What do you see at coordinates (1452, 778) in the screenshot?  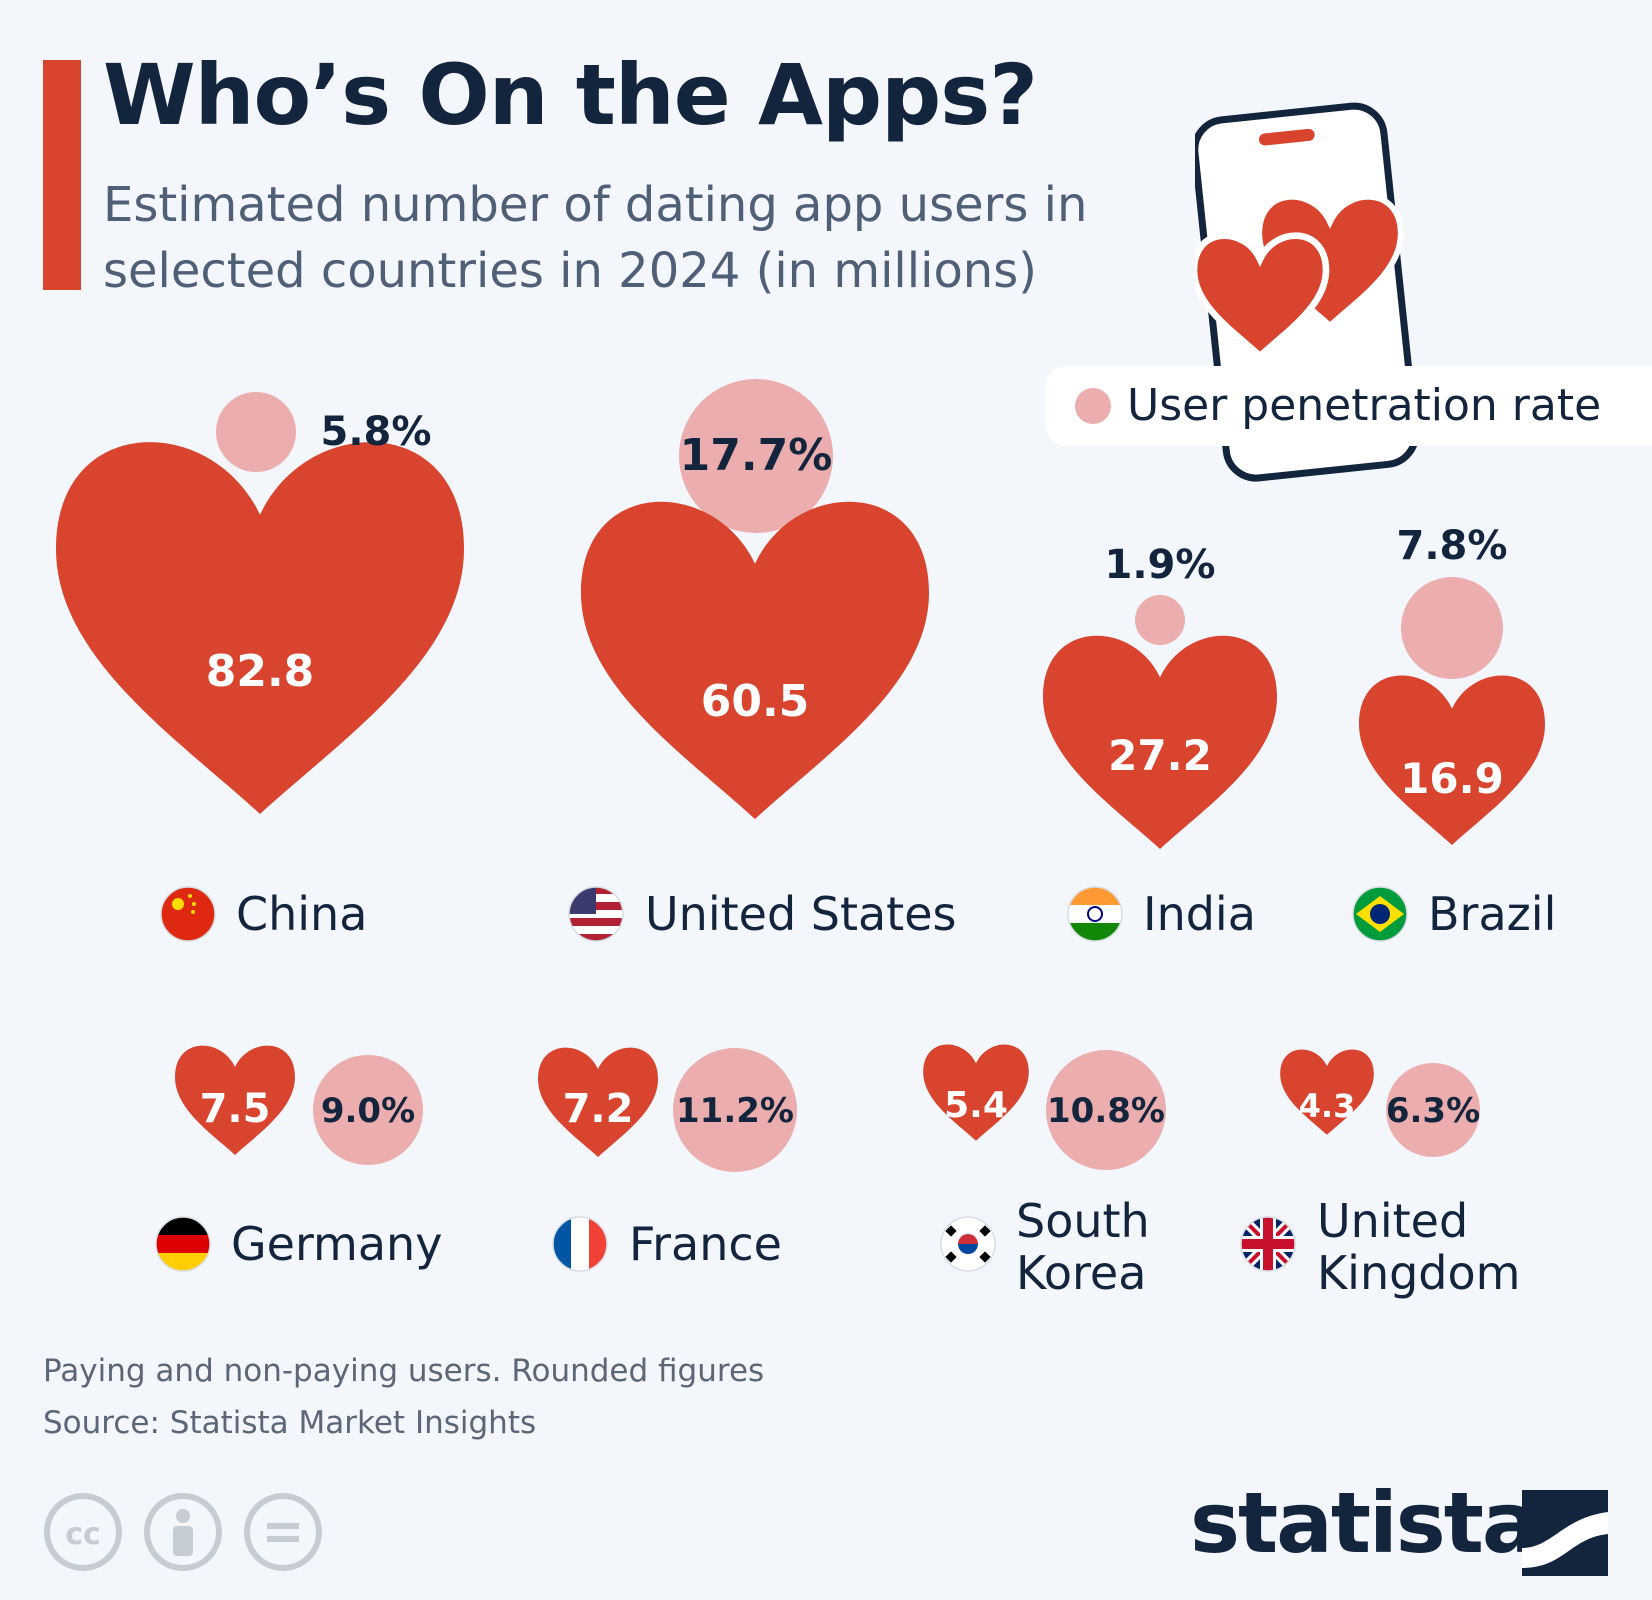 I see `users-value-brazil: 16.9` at bounding box center [1452, 778].